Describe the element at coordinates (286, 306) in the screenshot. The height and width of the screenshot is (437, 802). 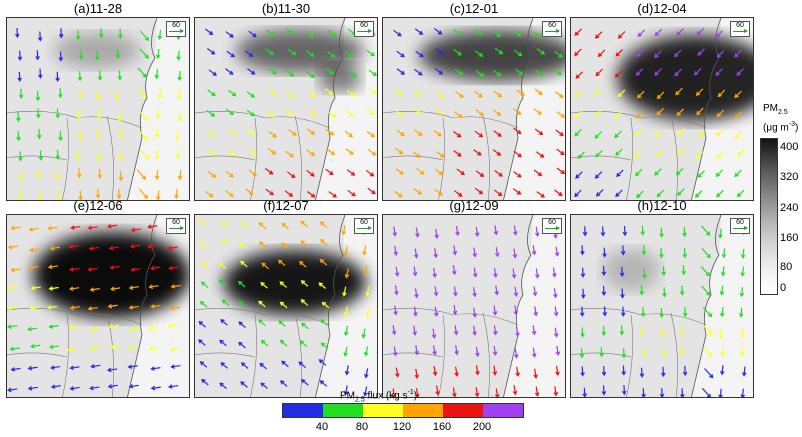
I see `map-canvas-f` at that location.